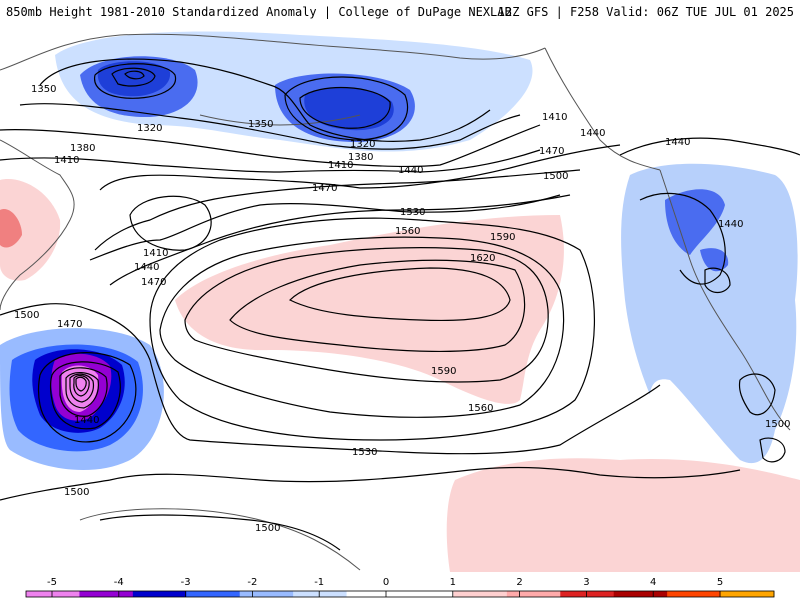 The width and height of the screenshot is (800, 600). I want to click on colorbar-tick-label: -3, so click(186, 582).